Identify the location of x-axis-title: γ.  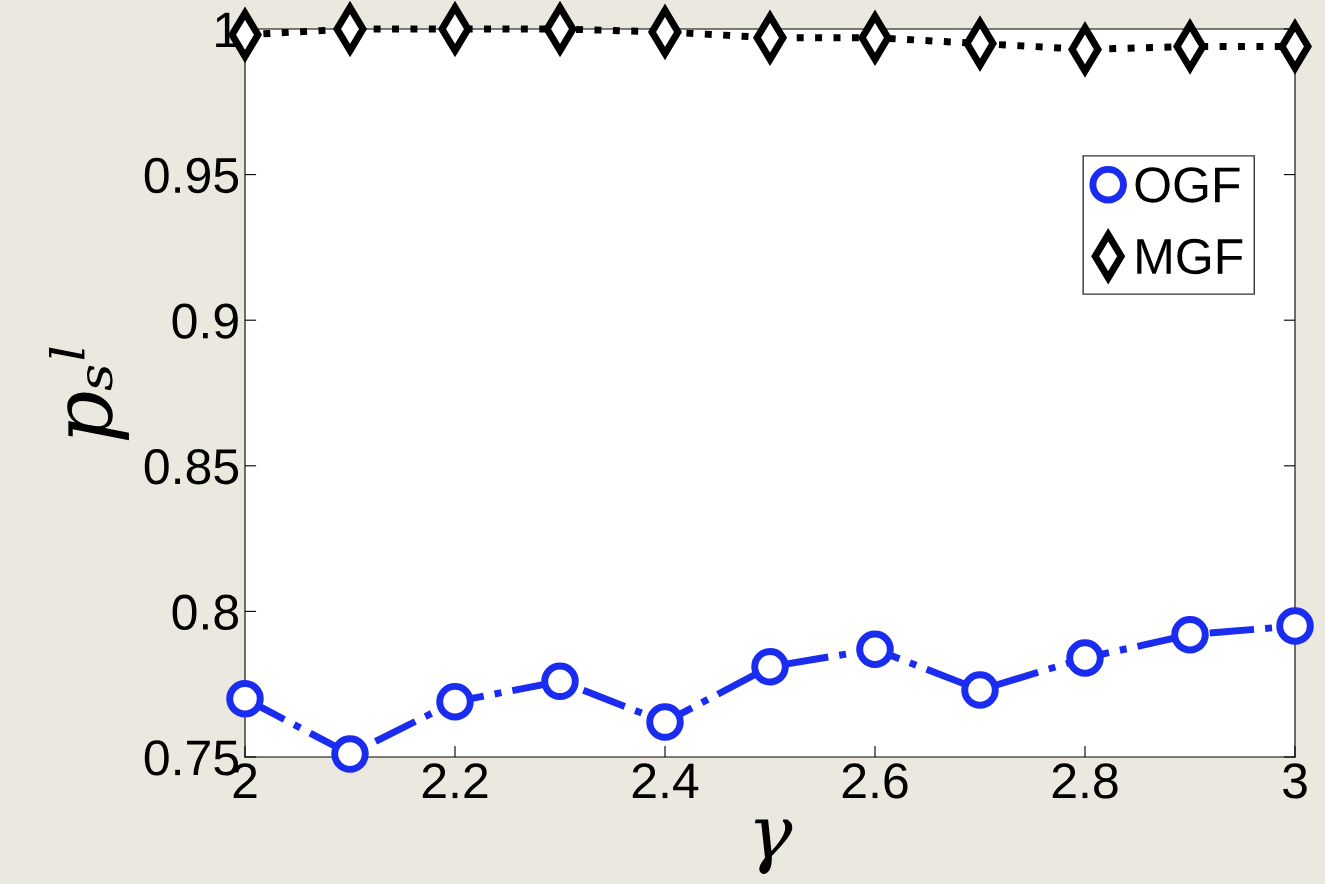
(773, 847).